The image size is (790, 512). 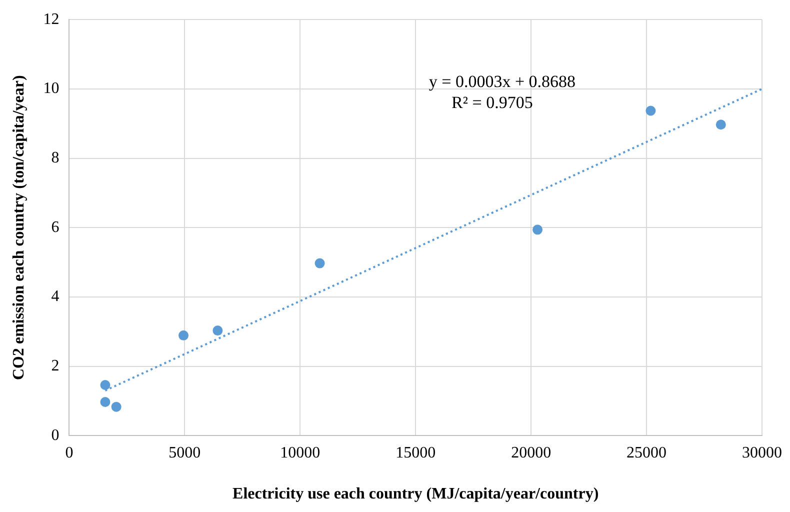 What do you see at coordinates (415, 494) in the screenshot?
I see `x-axis-title: Electricity use each country (MJ/capita/year/country)` at bounding box center [415, 494].